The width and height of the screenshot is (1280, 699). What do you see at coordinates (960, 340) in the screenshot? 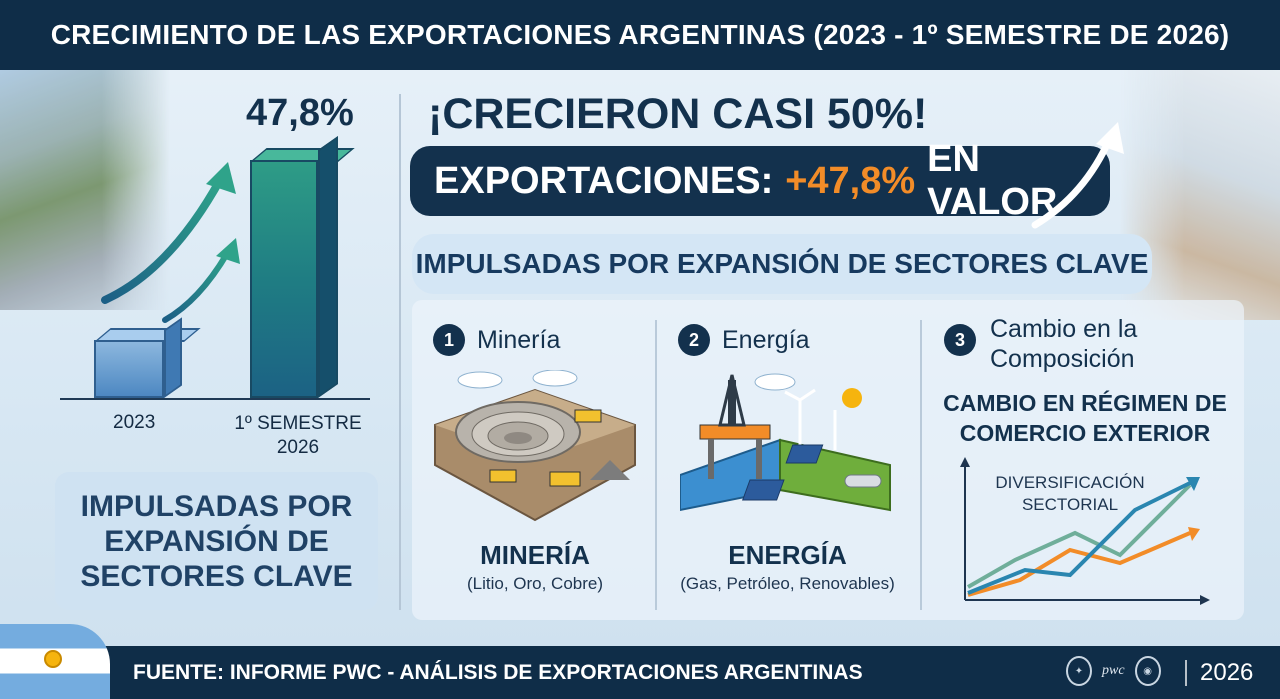
I see `sector-3-number: 3` at bounding box center [960, 340].